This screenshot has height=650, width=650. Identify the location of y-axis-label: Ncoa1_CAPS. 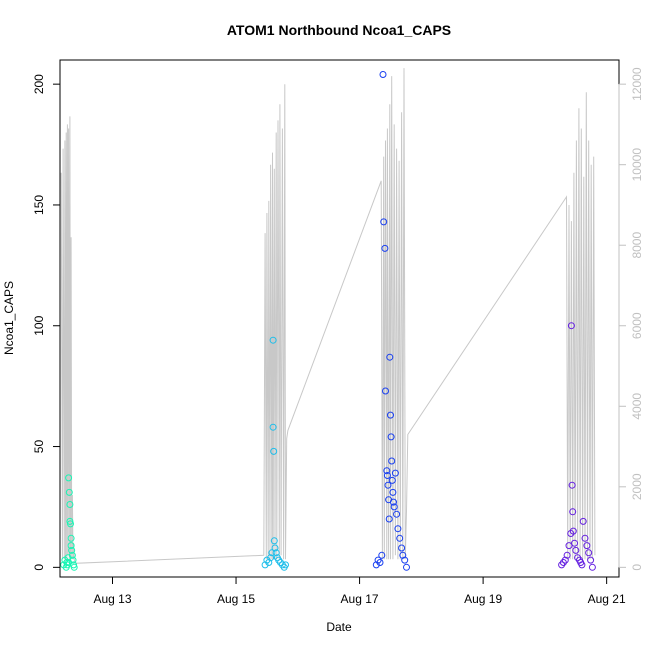
(9, 318).